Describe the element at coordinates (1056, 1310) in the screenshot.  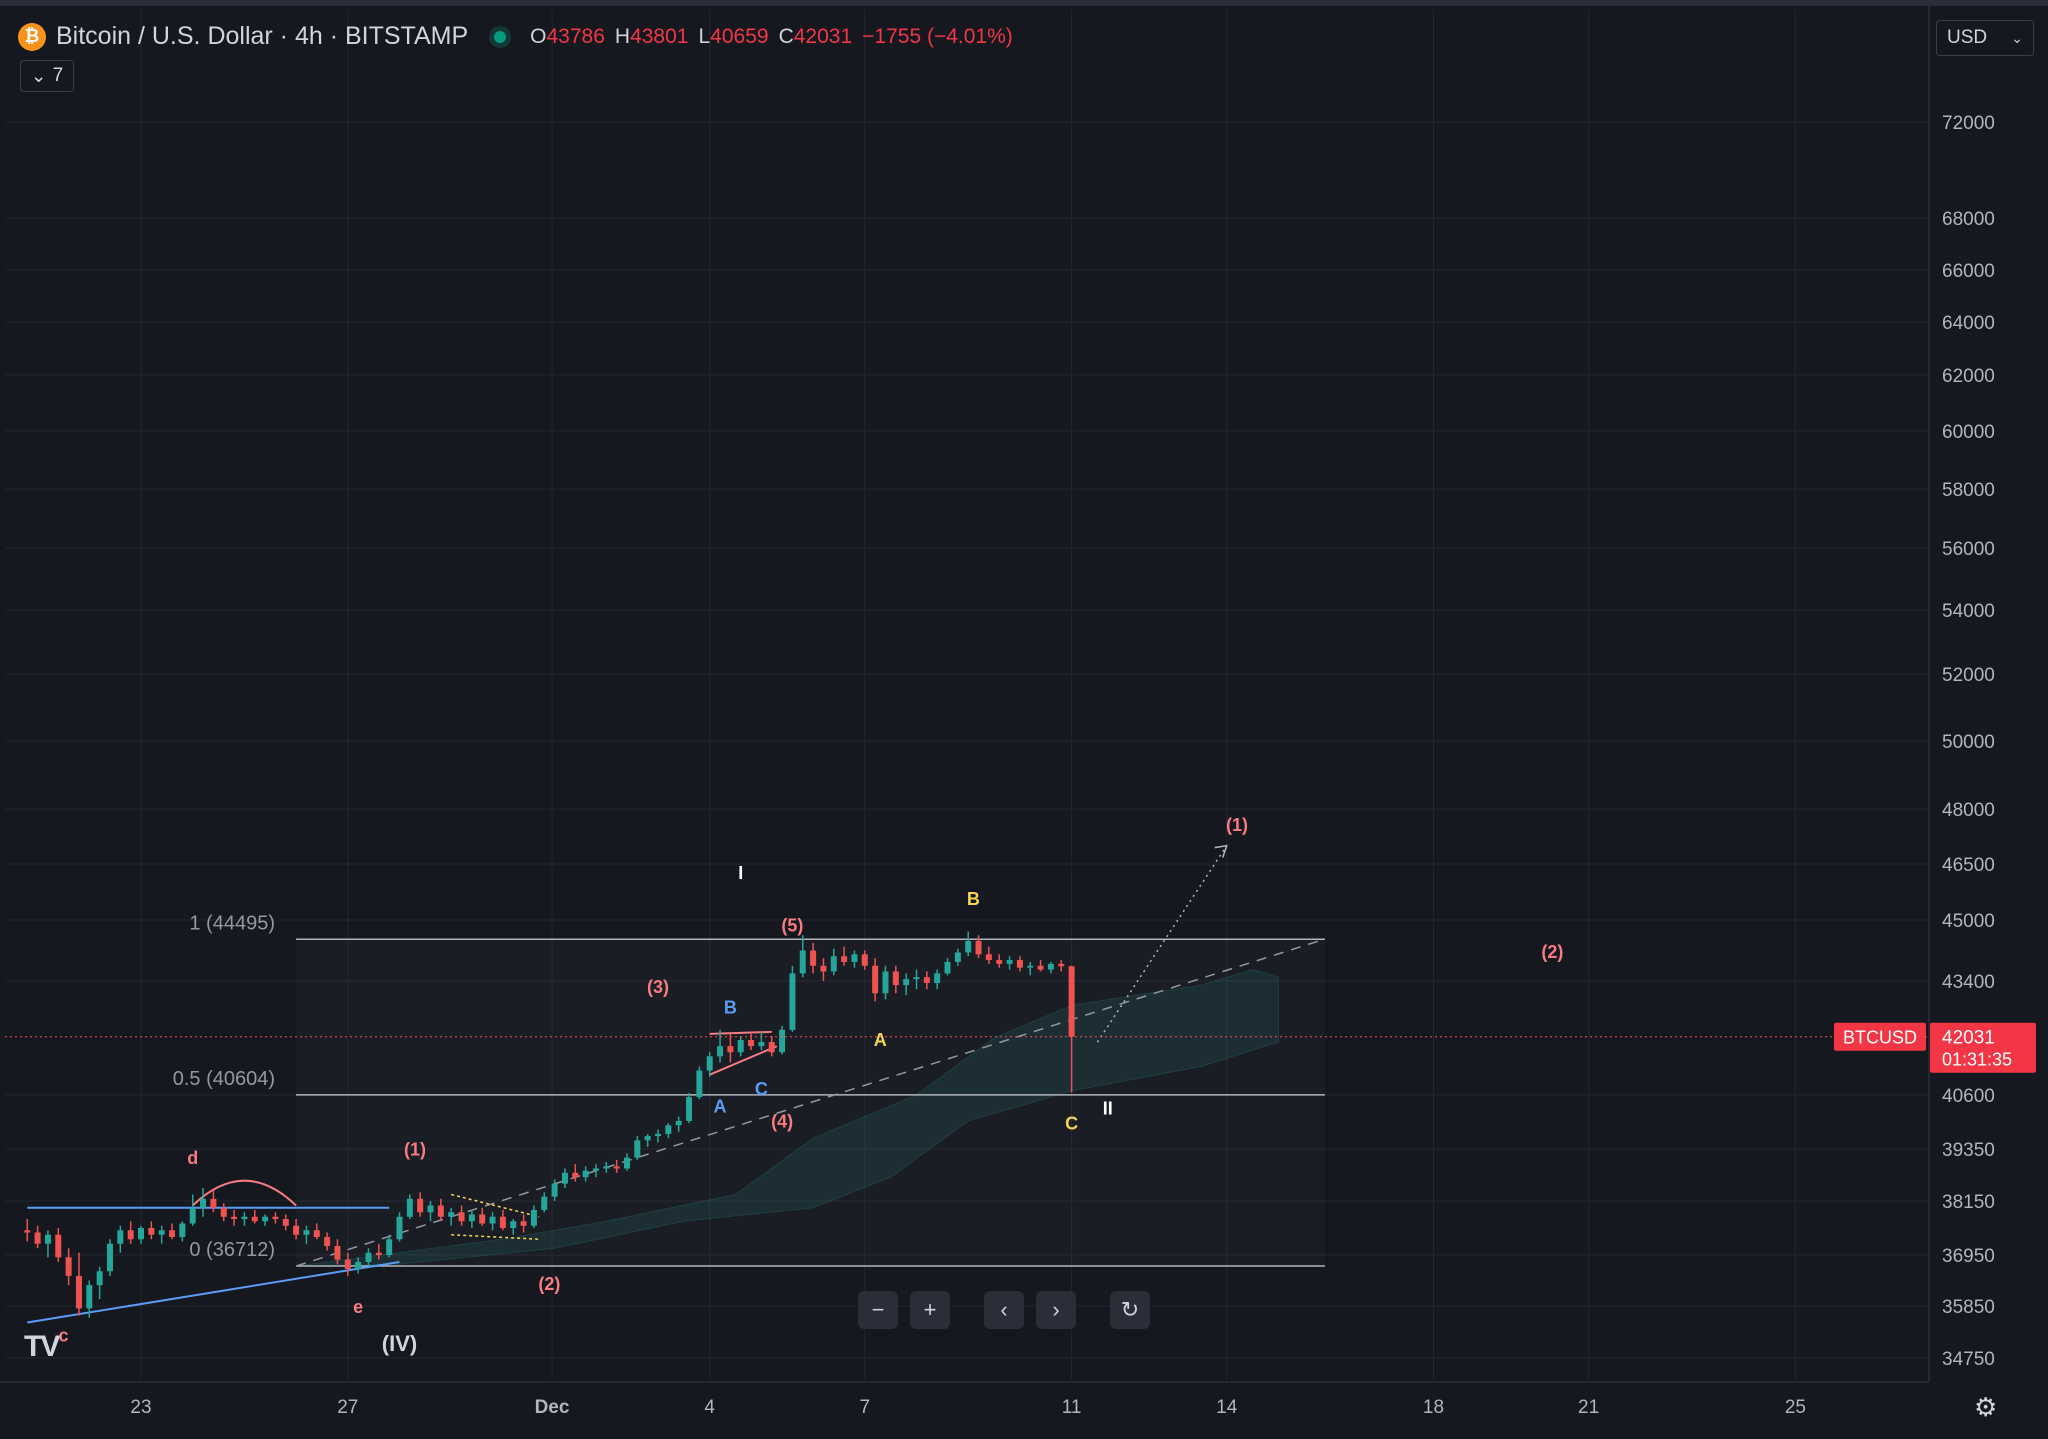
I see `scroll-right-button: ›` at that location.